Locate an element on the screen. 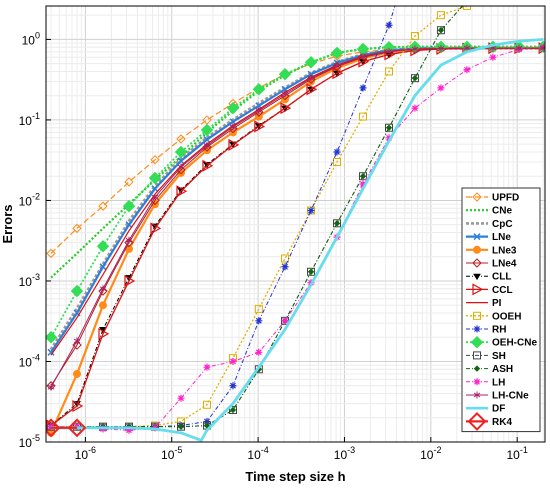 The height and width of the screenshot is (489, 550). y-tick-label: 10⁻⁵ is located at coordinates (29, 441).